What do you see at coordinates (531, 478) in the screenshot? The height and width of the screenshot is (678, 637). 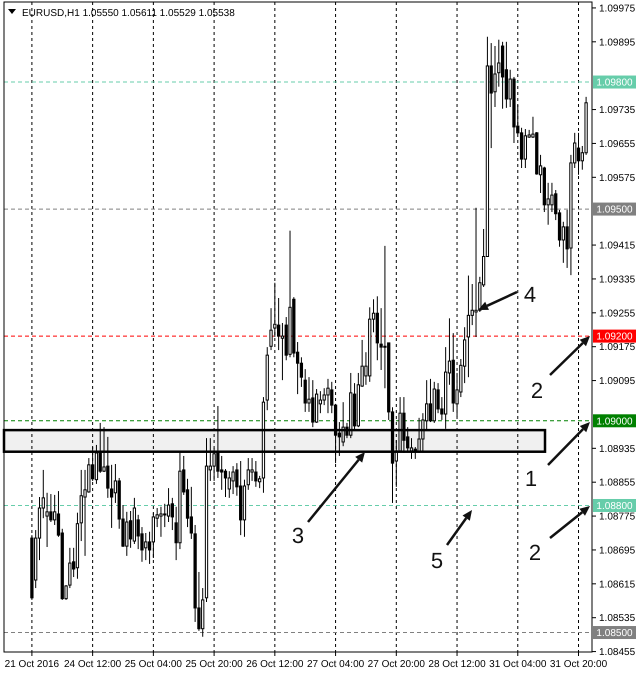 I see `annotation: 1` at bounding box center [531, 478].